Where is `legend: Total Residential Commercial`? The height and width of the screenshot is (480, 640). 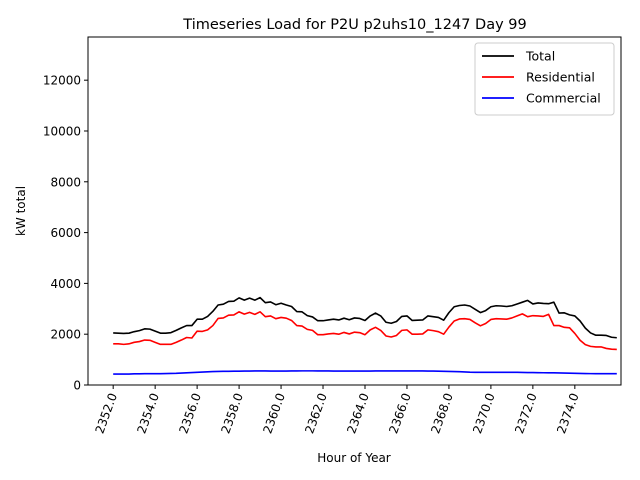 legend: Total Residential Commercial is located at coordinates (544, 79).